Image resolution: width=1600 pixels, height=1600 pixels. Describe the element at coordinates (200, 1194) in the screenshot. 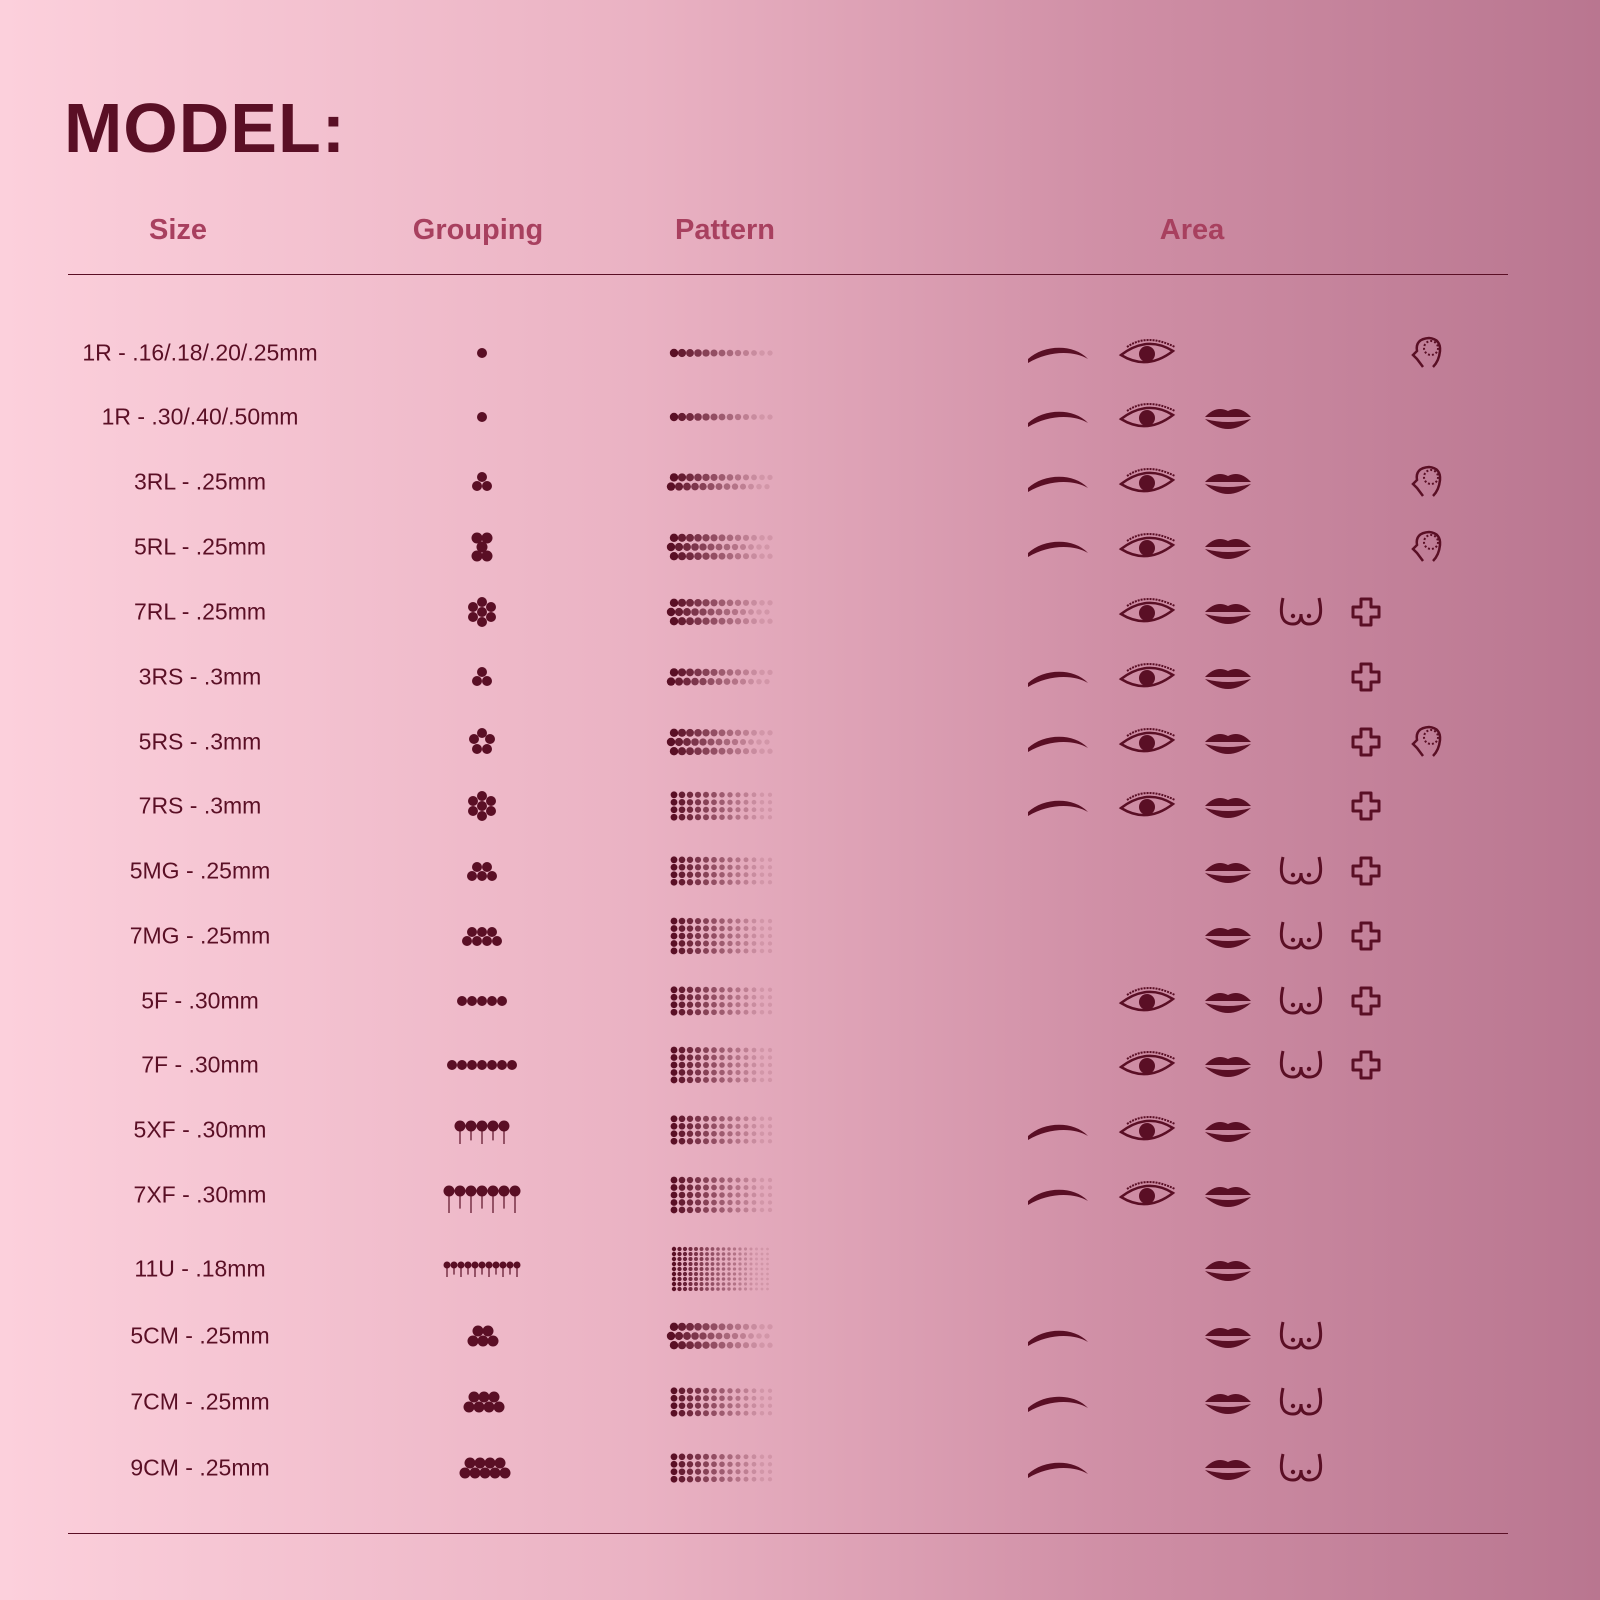

I see `needle-size-label: 7XF - .30mm` at that location.